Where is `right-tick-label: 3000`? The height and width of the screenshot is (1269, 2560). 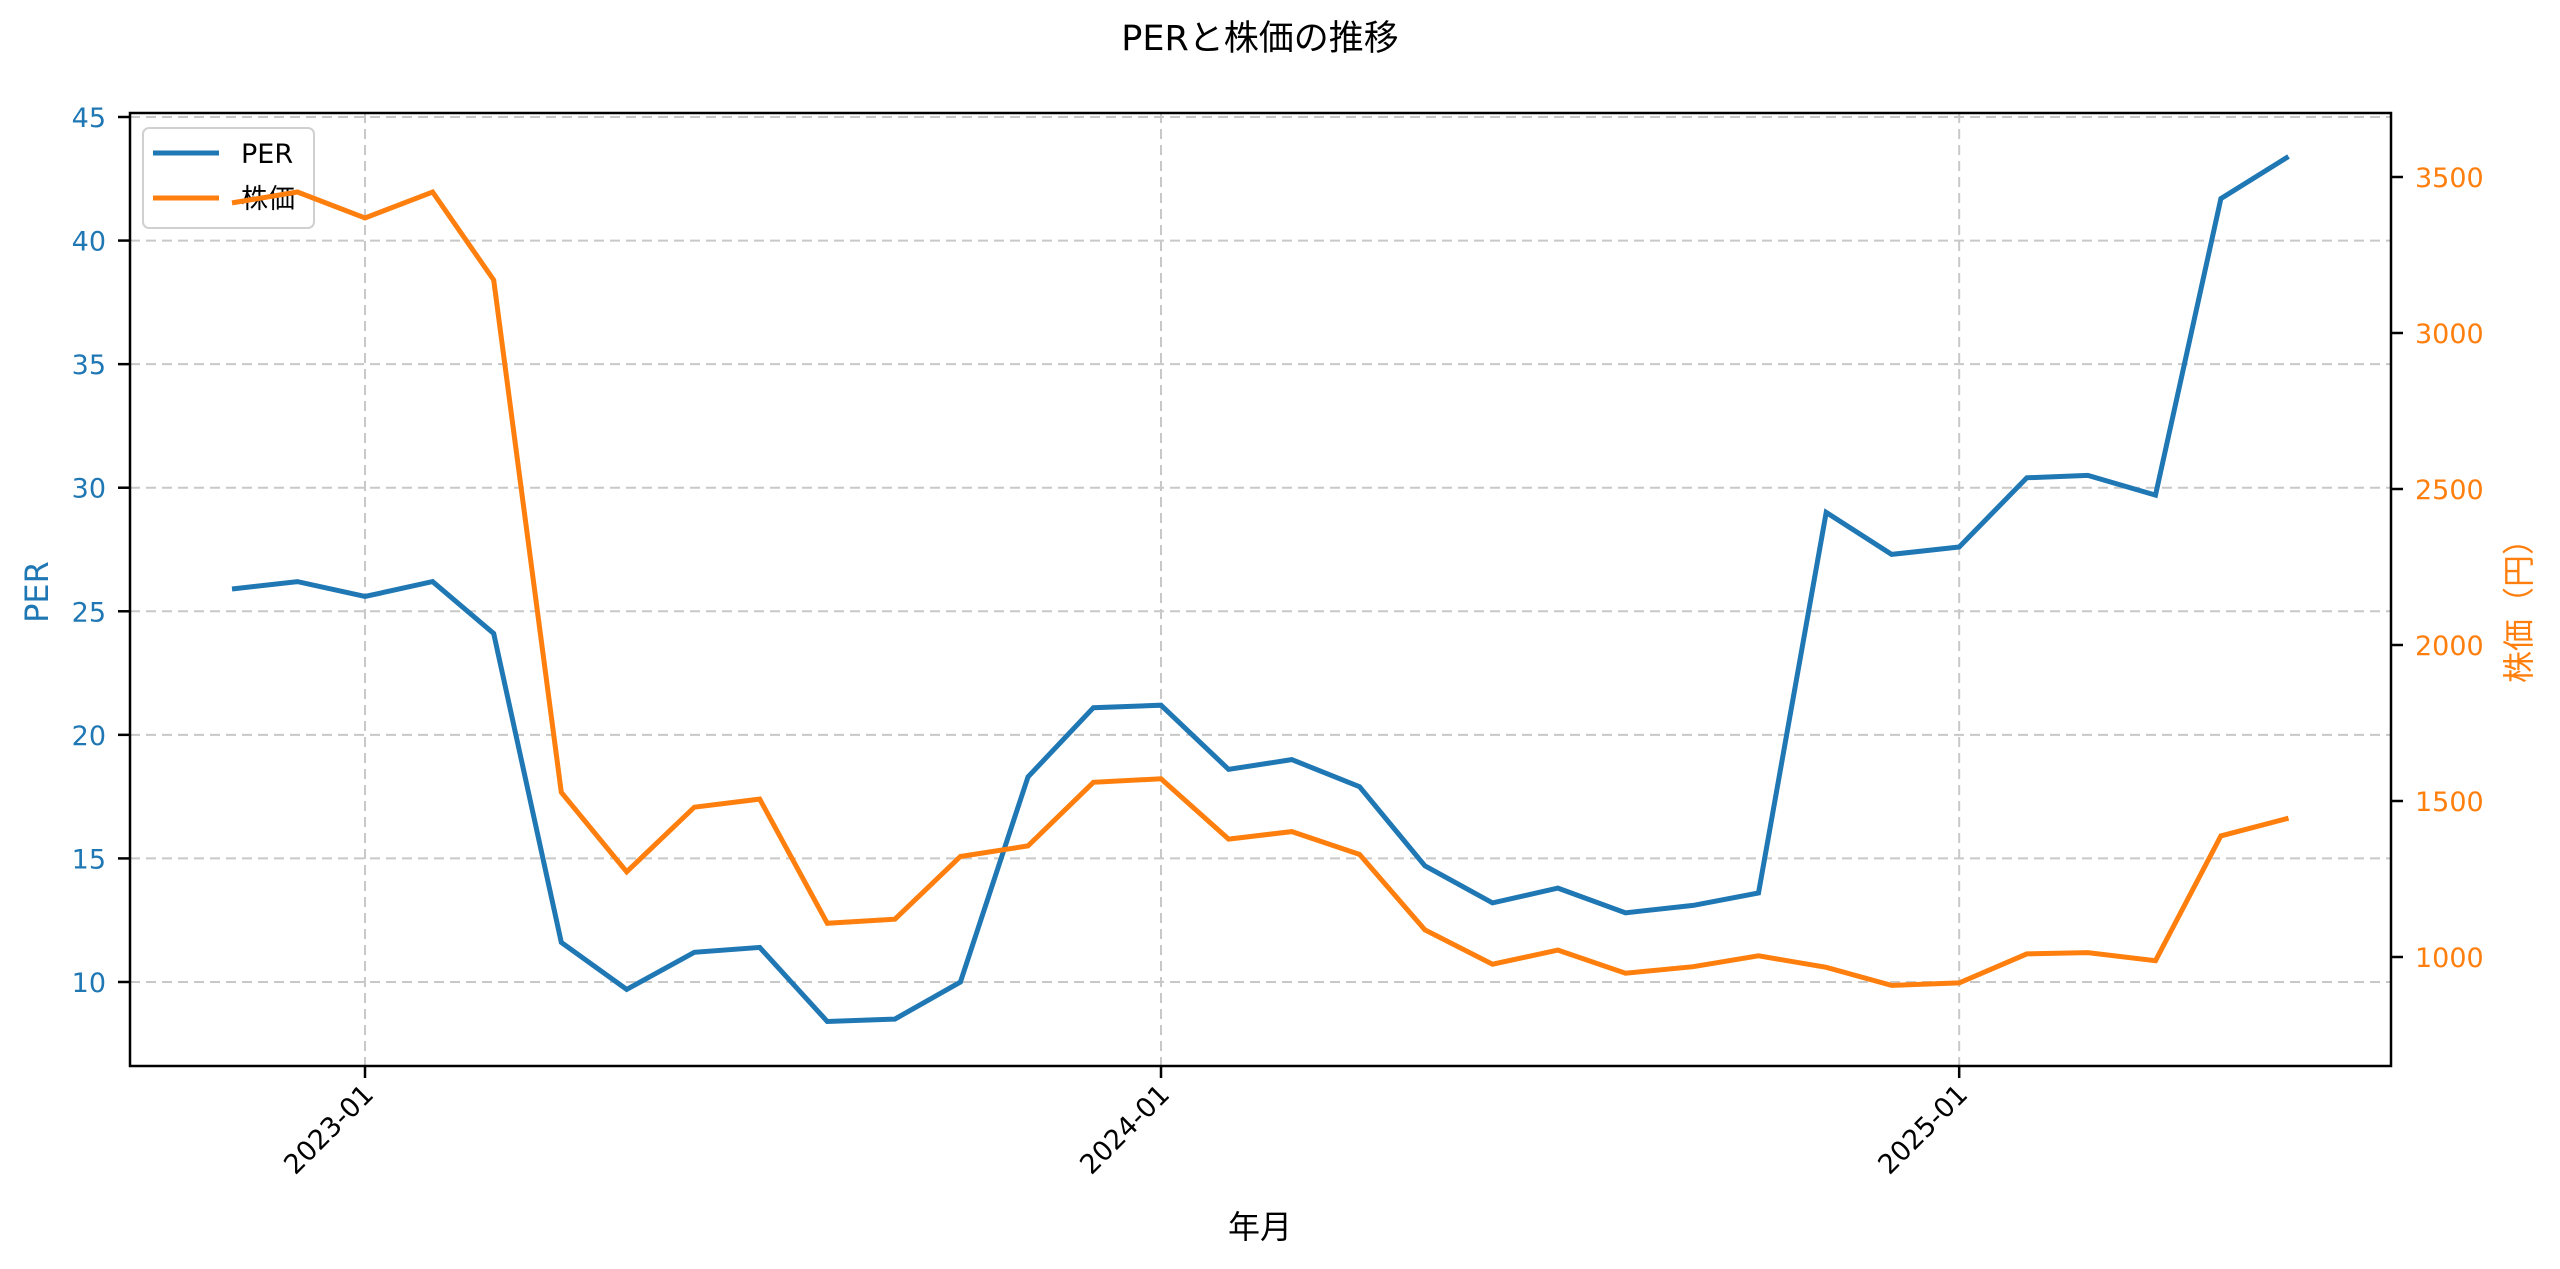
right-tick-label: 3000 is located at coordinates (2449, 334).